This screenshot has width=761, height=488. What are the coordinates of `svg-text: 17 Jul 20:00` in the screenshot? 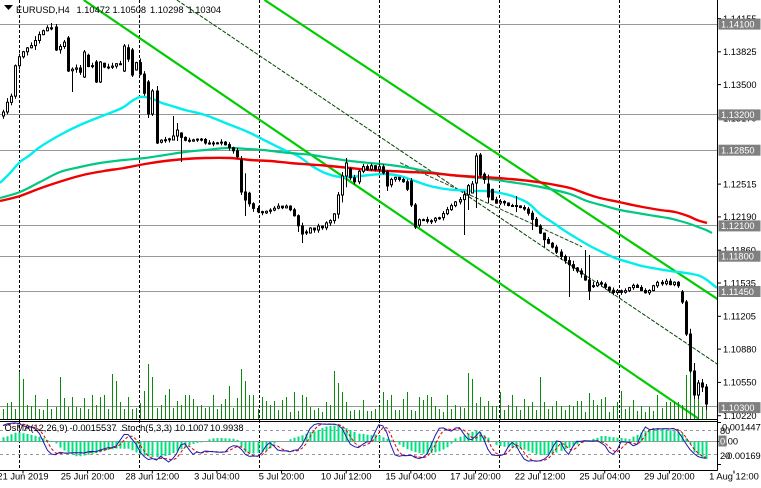 It's located at (475, 477).